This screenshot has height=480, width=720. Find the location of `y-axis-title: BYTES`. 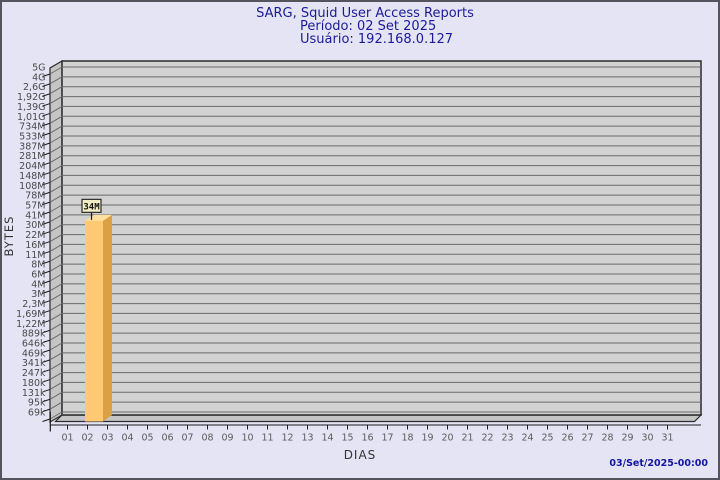

y-axis-title: BYTES is located at coordinates (9, 236).